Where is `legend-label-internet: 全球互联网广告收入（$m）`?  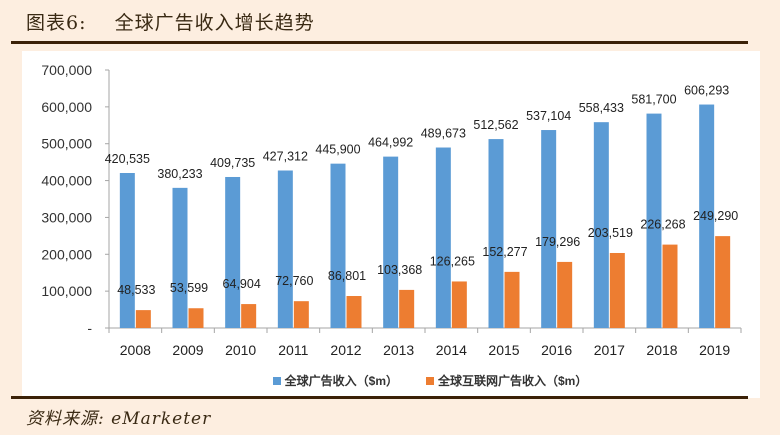 legend-label-internet: 全球互联网广告收入（$m） is located at coordinates (513, 381).